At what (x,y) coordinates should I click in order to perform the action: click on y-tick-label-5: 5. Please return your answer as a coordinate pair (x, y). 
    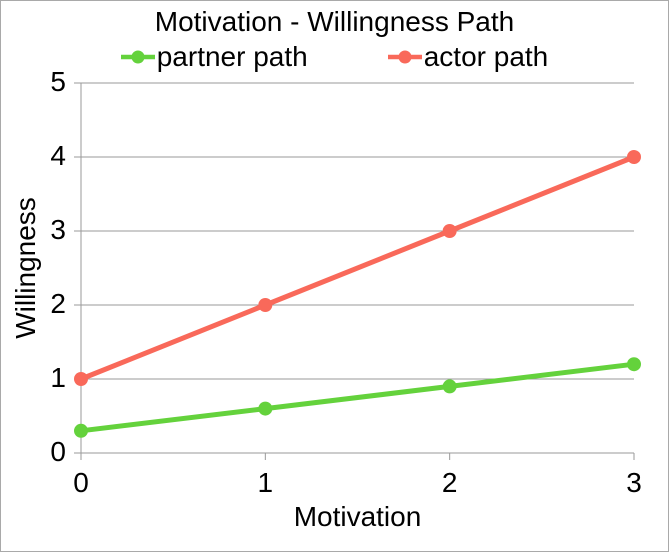
    Looking at the image, I should click on (58, 81).